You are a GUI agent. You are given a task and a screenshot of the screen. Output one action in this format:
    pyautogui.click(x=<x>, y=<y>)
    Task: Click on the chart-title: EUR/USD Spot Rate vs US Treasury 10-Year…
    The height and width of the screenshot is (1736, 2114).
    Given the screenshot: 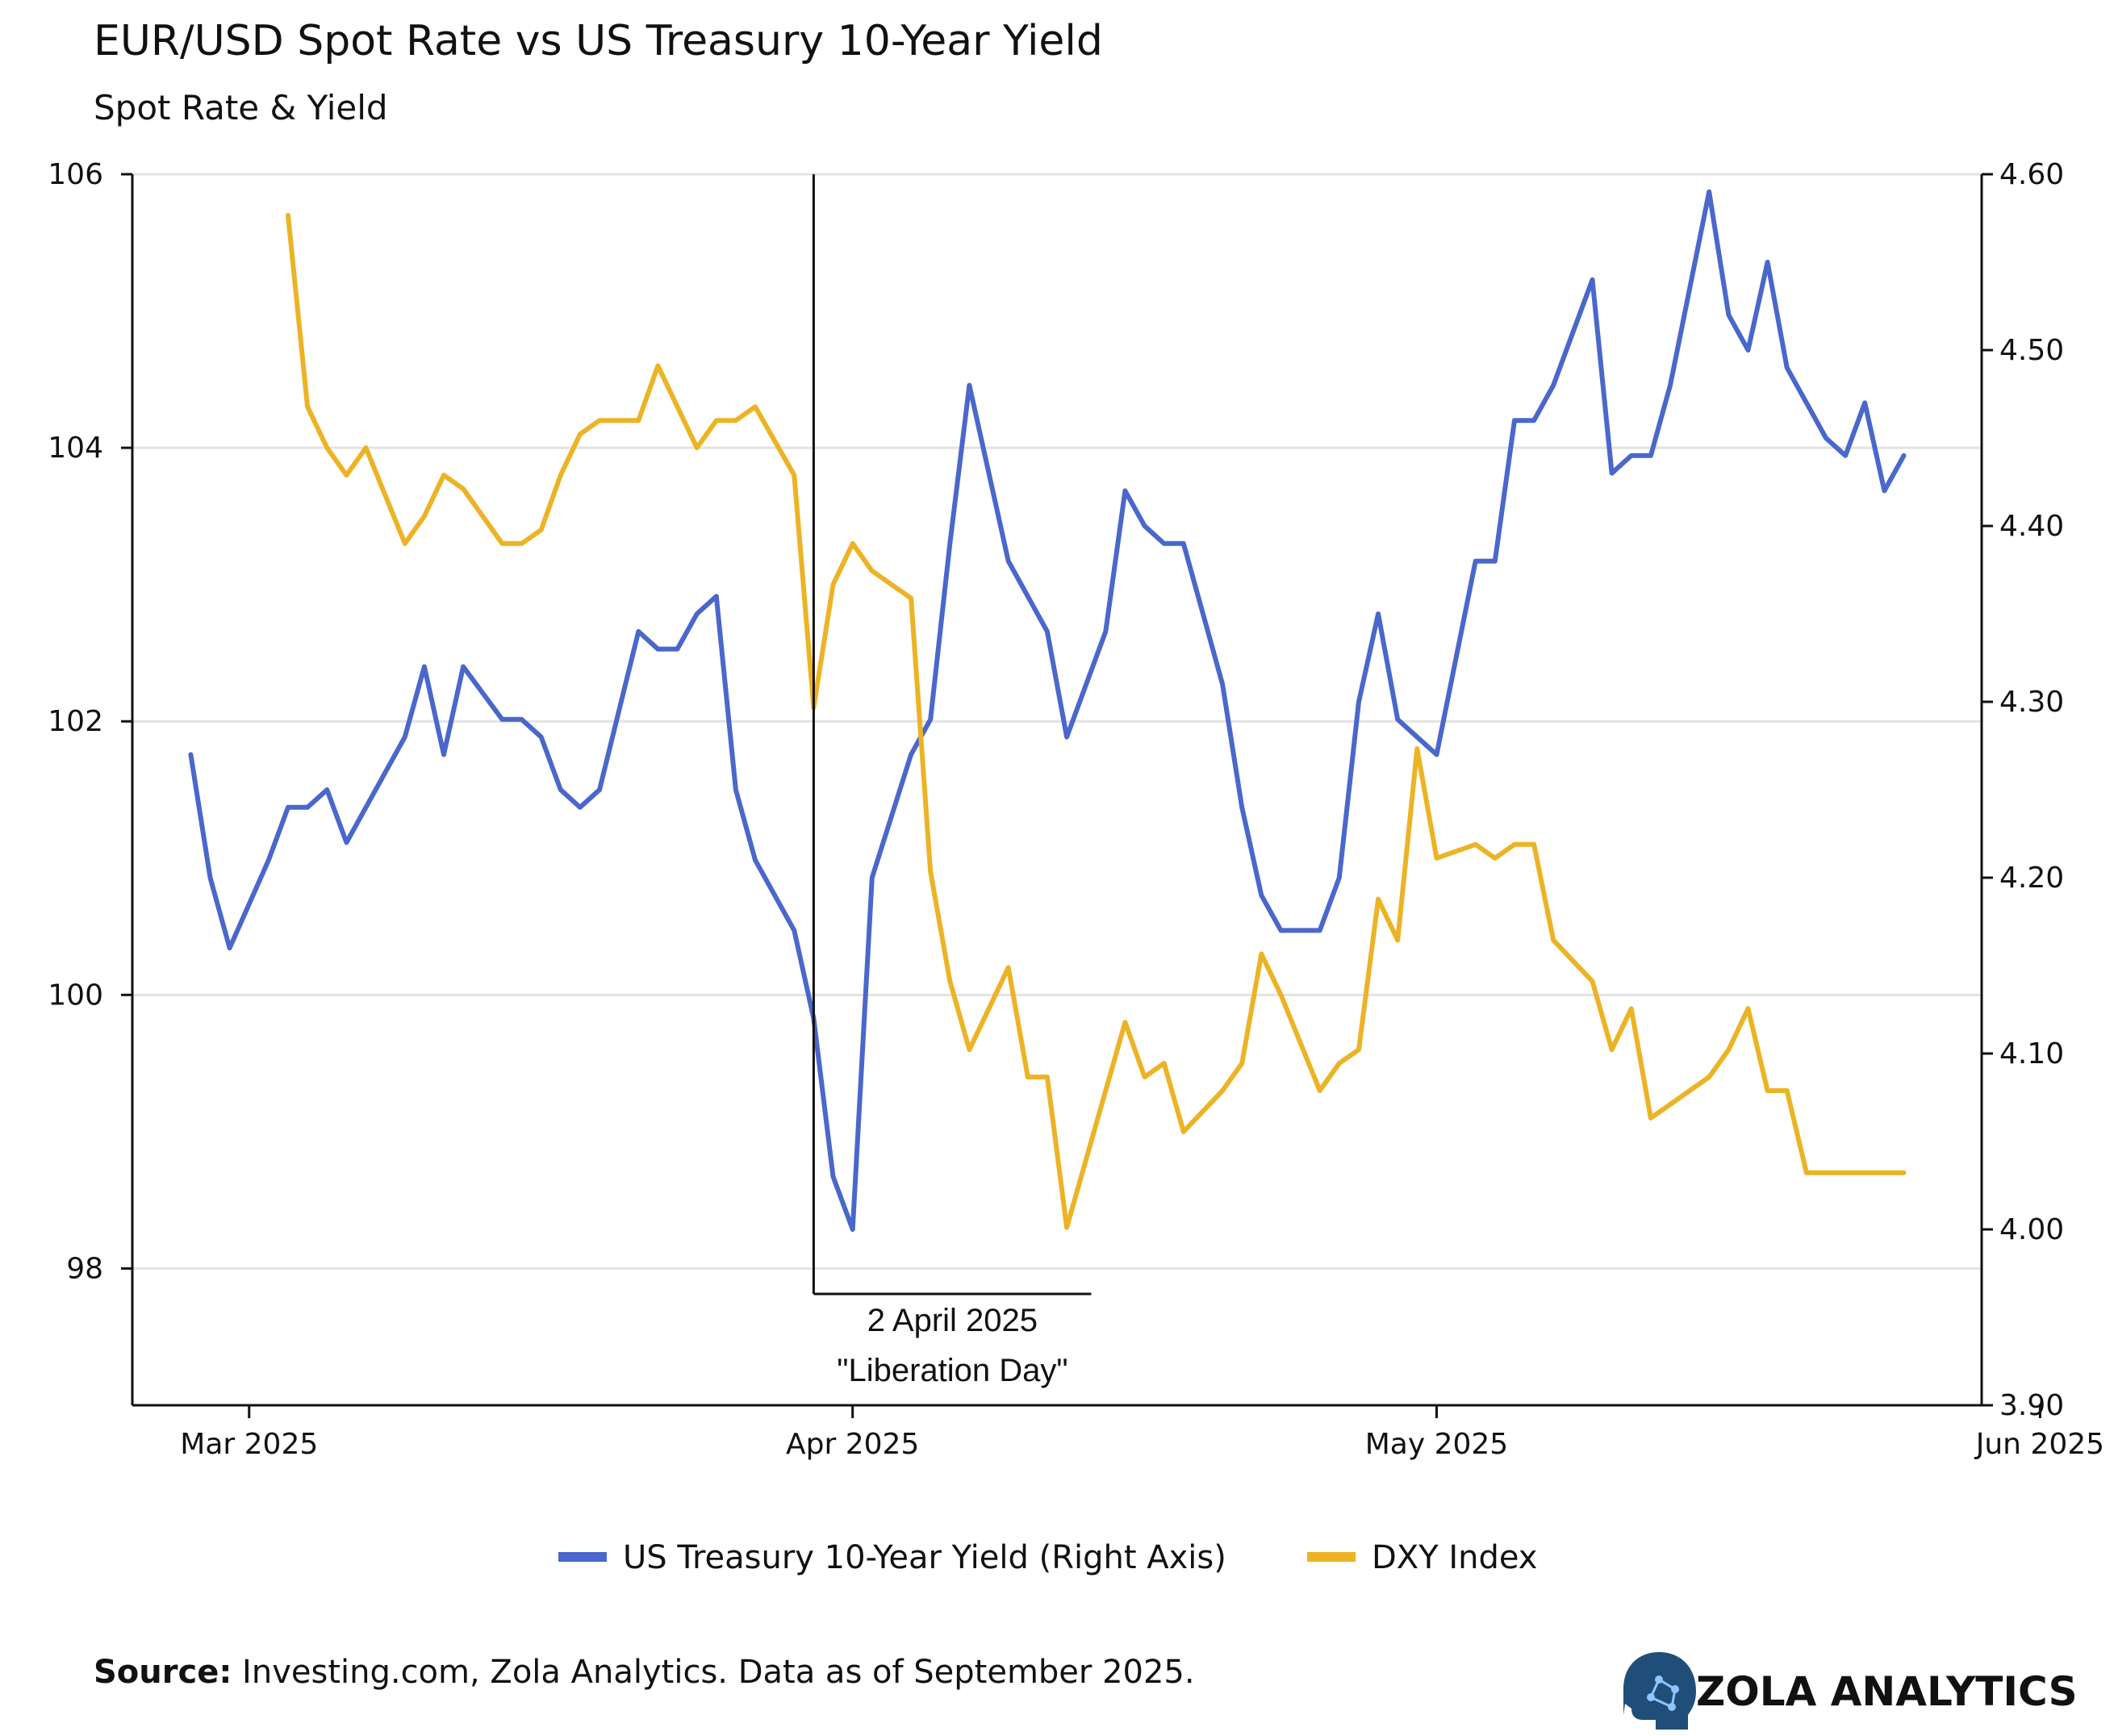 What is the action you would take?
    pyautogui.click(x=598, y=41)
    